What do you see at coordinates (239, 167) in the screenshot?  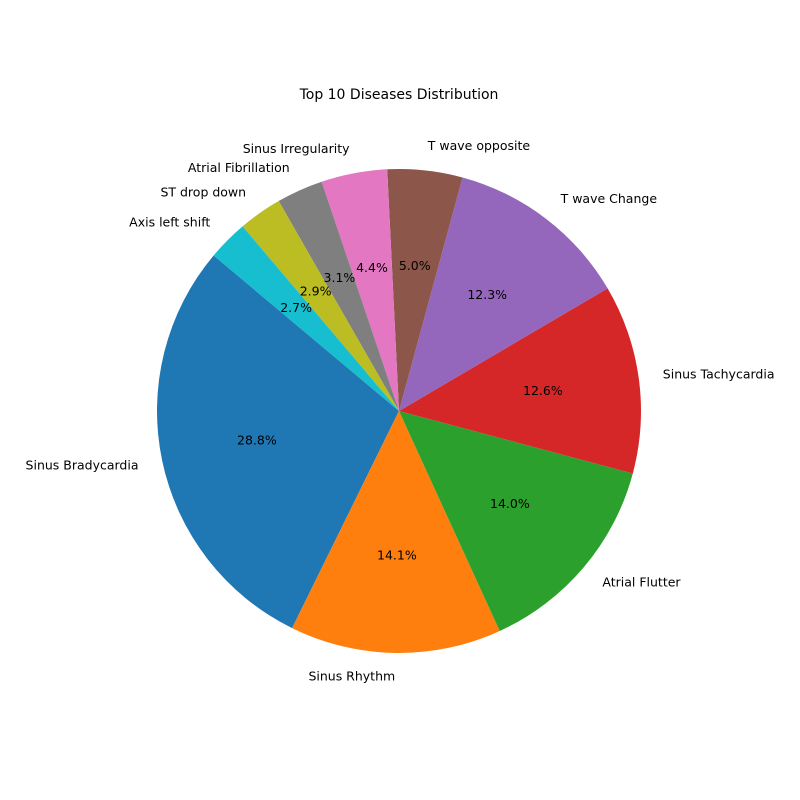 I see `slice-label-atrial-fibrillation: Atrial Fibrillation` at bounding box center [239, 167].